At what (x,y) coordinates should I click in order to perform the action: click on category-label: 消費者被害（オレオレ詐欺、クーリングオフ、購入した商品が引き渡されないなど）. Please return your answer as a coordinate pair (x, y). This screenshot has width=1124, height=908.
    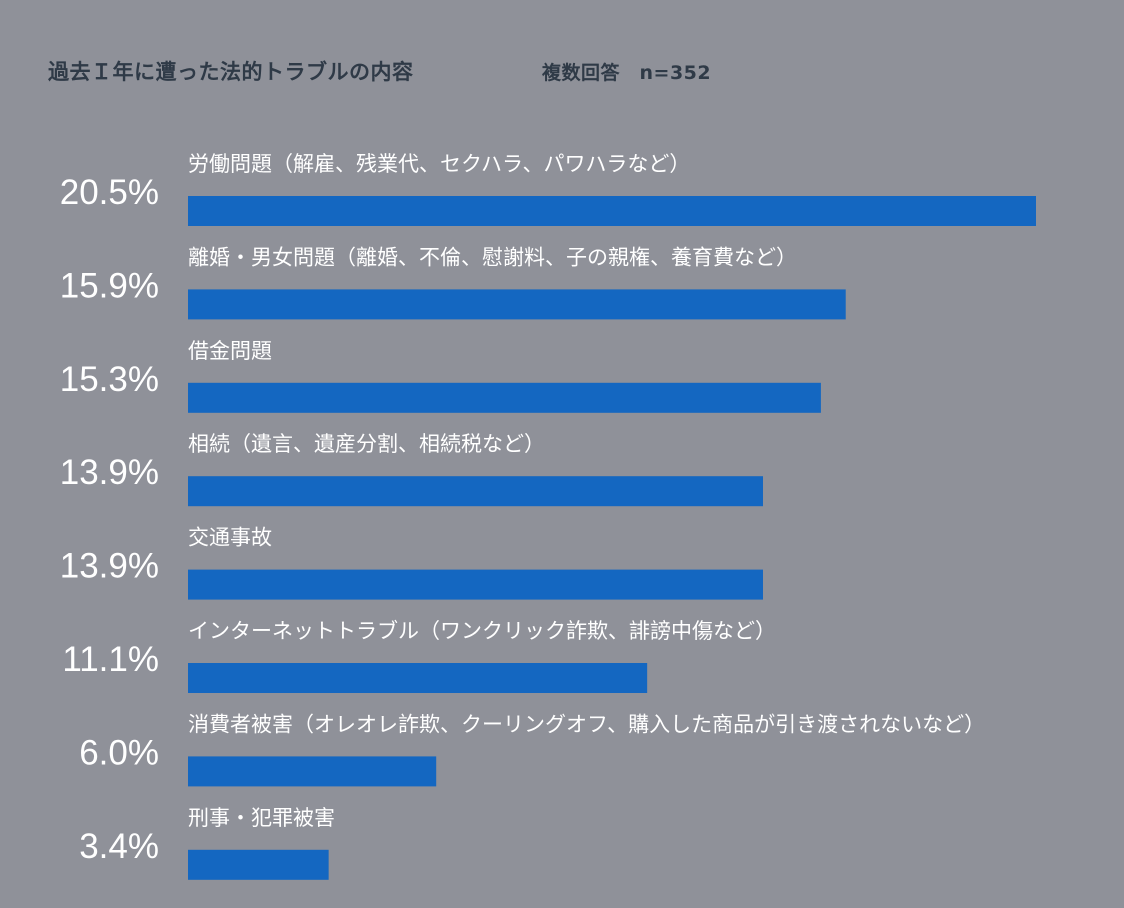
    Looking at the image, I should click on (586, 724).